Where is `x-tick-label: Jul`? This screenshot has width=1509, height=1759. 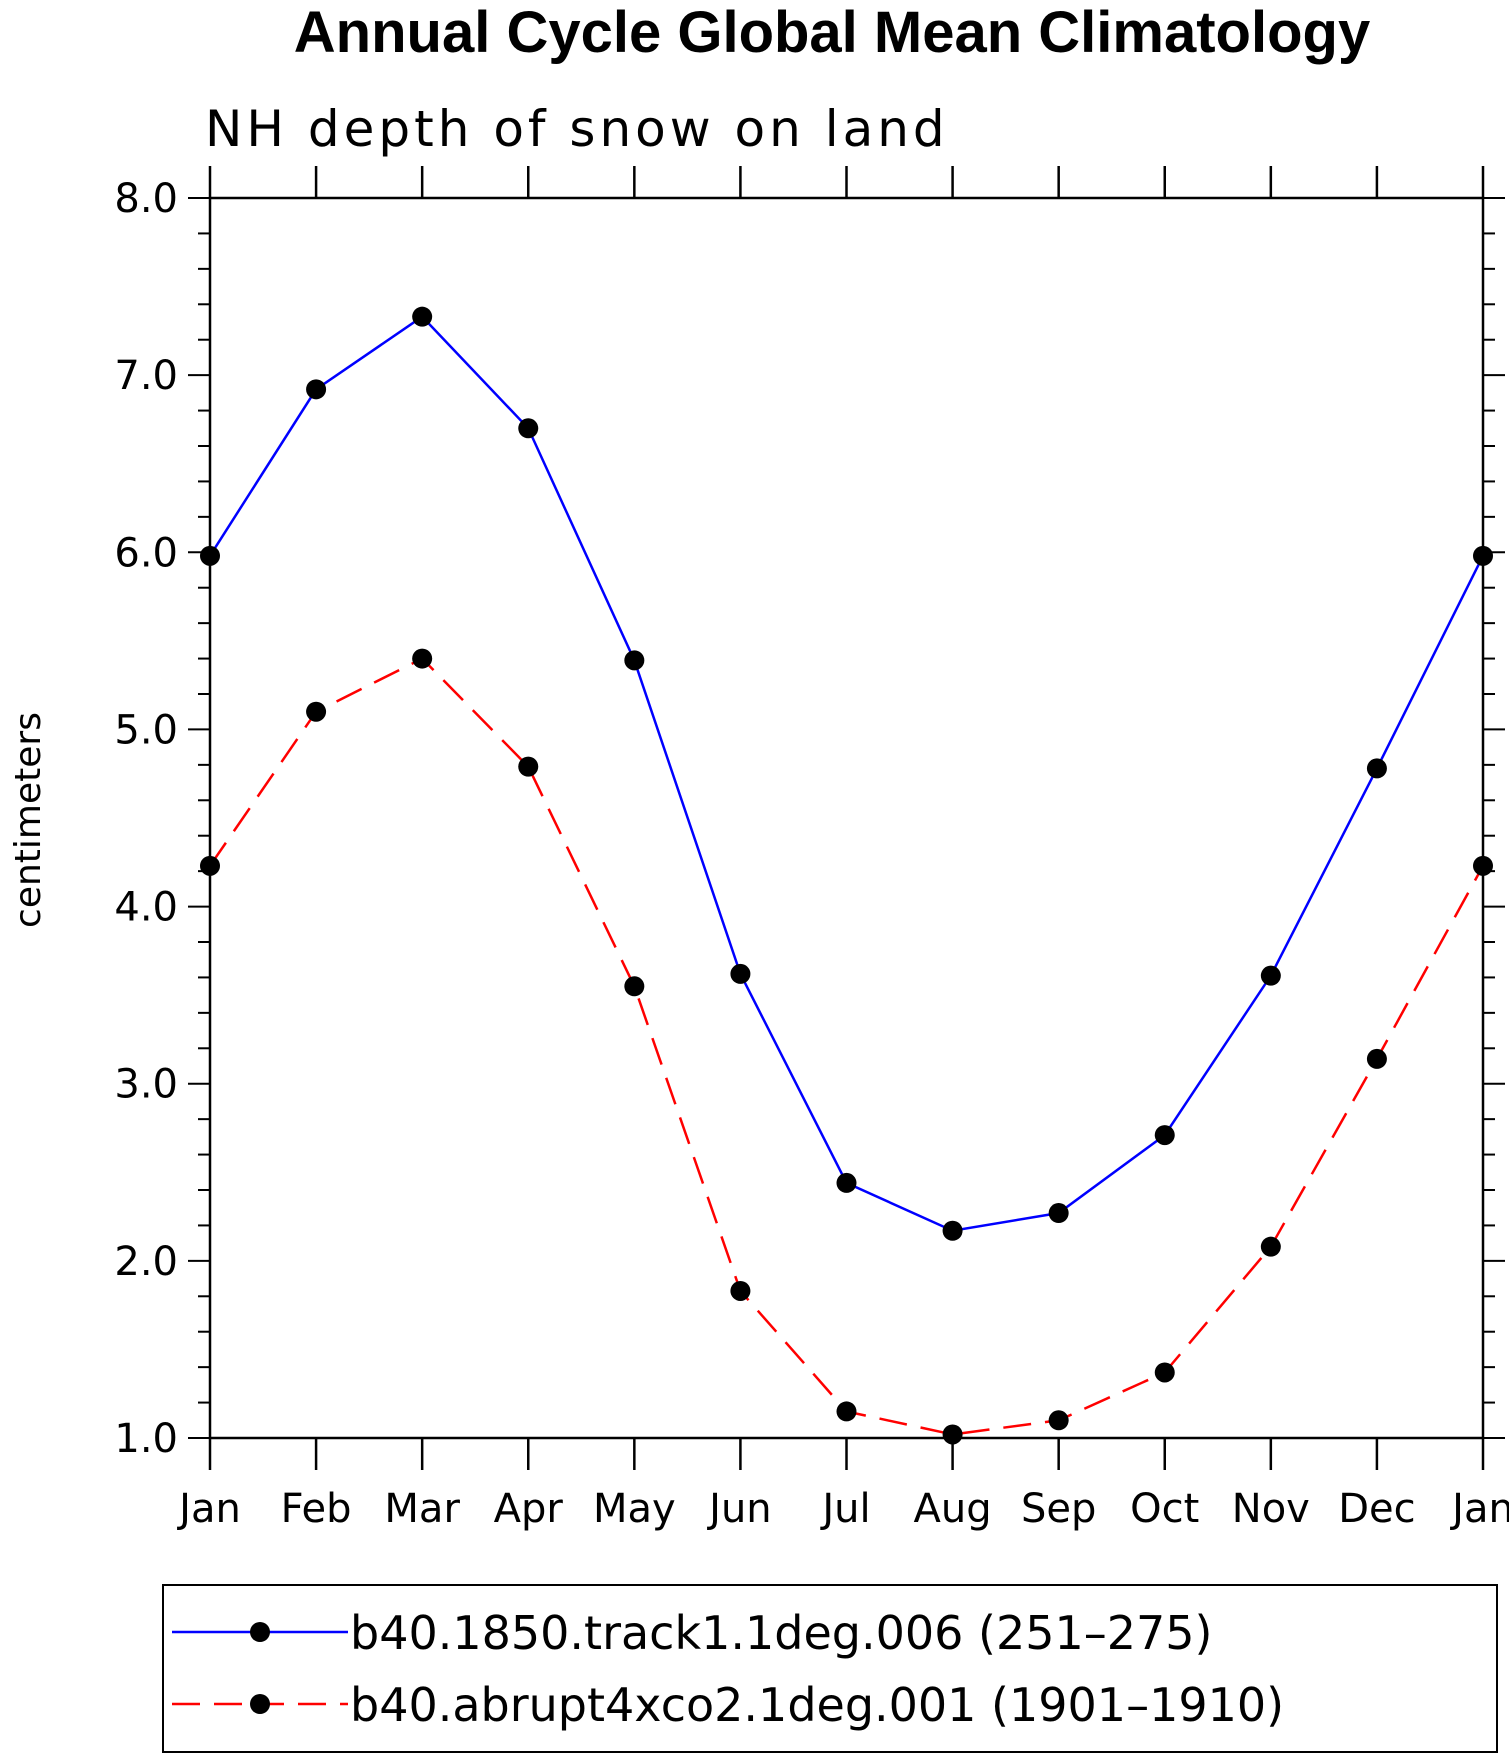 x-tick-label: Jul is located at coordinates (844, 1509).